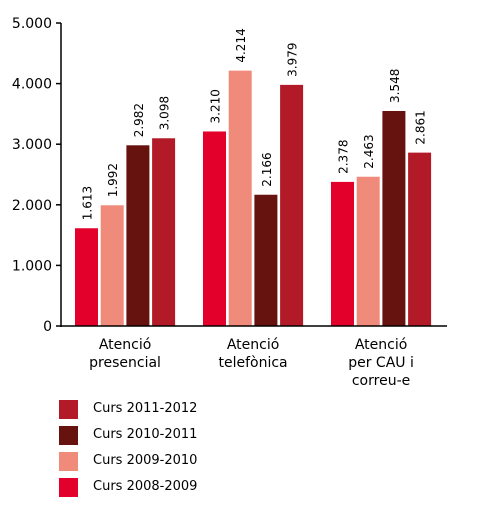 This screenshot has width=498, height=516. Describe the element at coordinates (32, 206) in the screenshot. I see `y-tick-label: 2.000` at that location.